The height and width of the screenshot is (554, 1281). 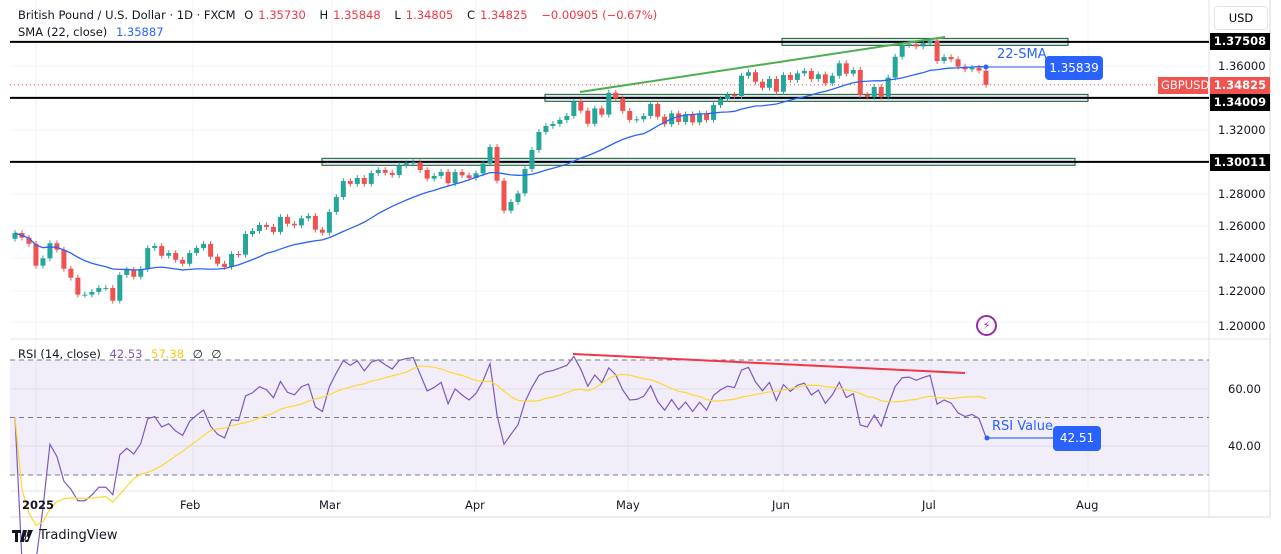 What do you see at coordinates (59, 354) in the screenshot?
I see `rsi-label: RSI (14, close)` at bounding box center [59, 354].